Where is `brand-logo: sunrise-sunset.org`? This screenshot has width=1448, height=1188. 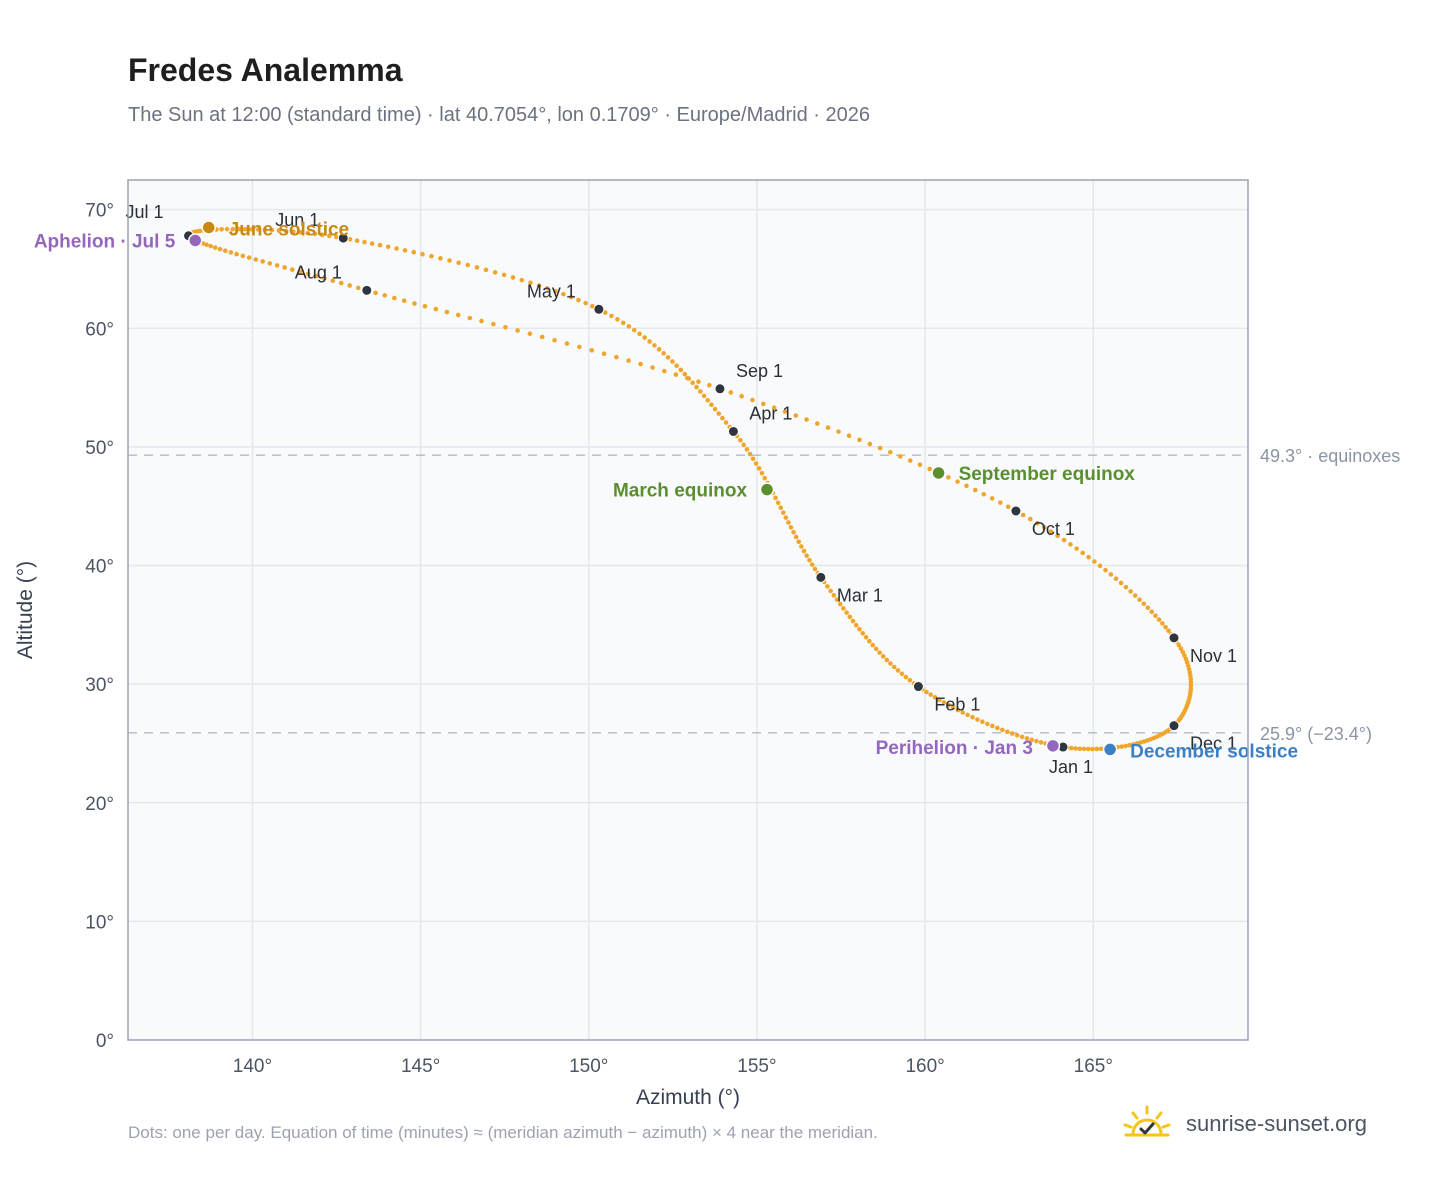 brand-logo: sunrise-sunset.org is located at coordinates (1243, 1124).